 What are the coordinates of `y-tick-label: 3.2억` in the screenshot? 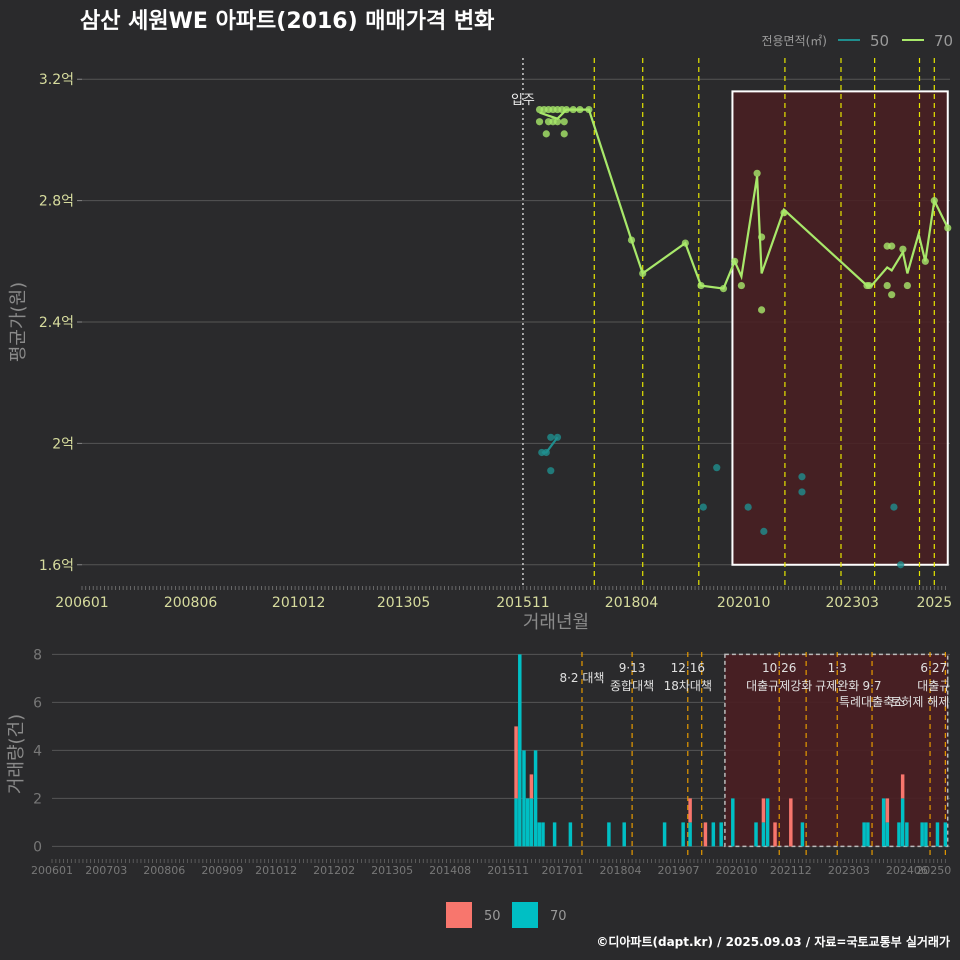 It's located at (56, 80).